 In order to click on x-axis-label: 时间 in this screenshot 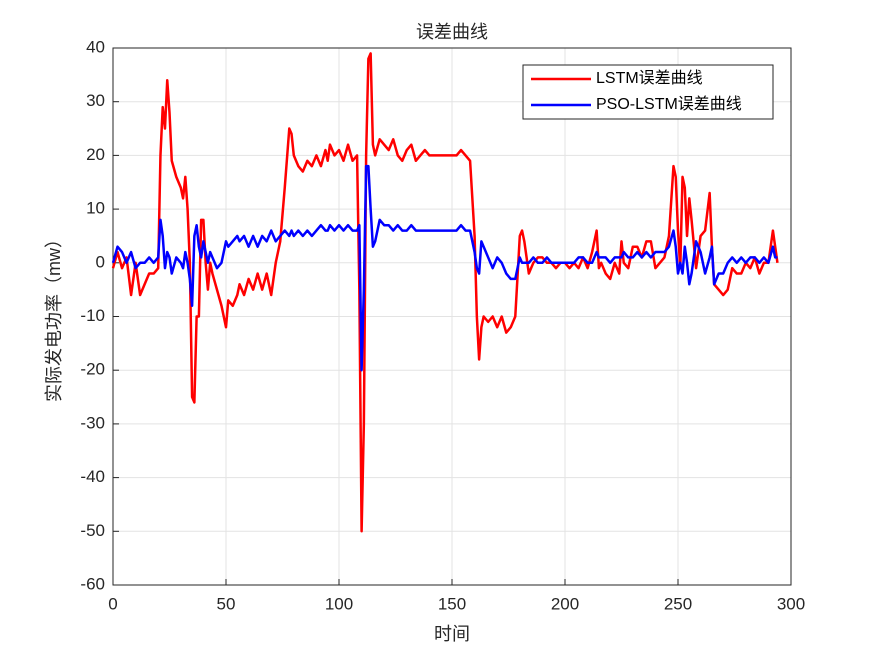, I will do `click(452, 634)`.